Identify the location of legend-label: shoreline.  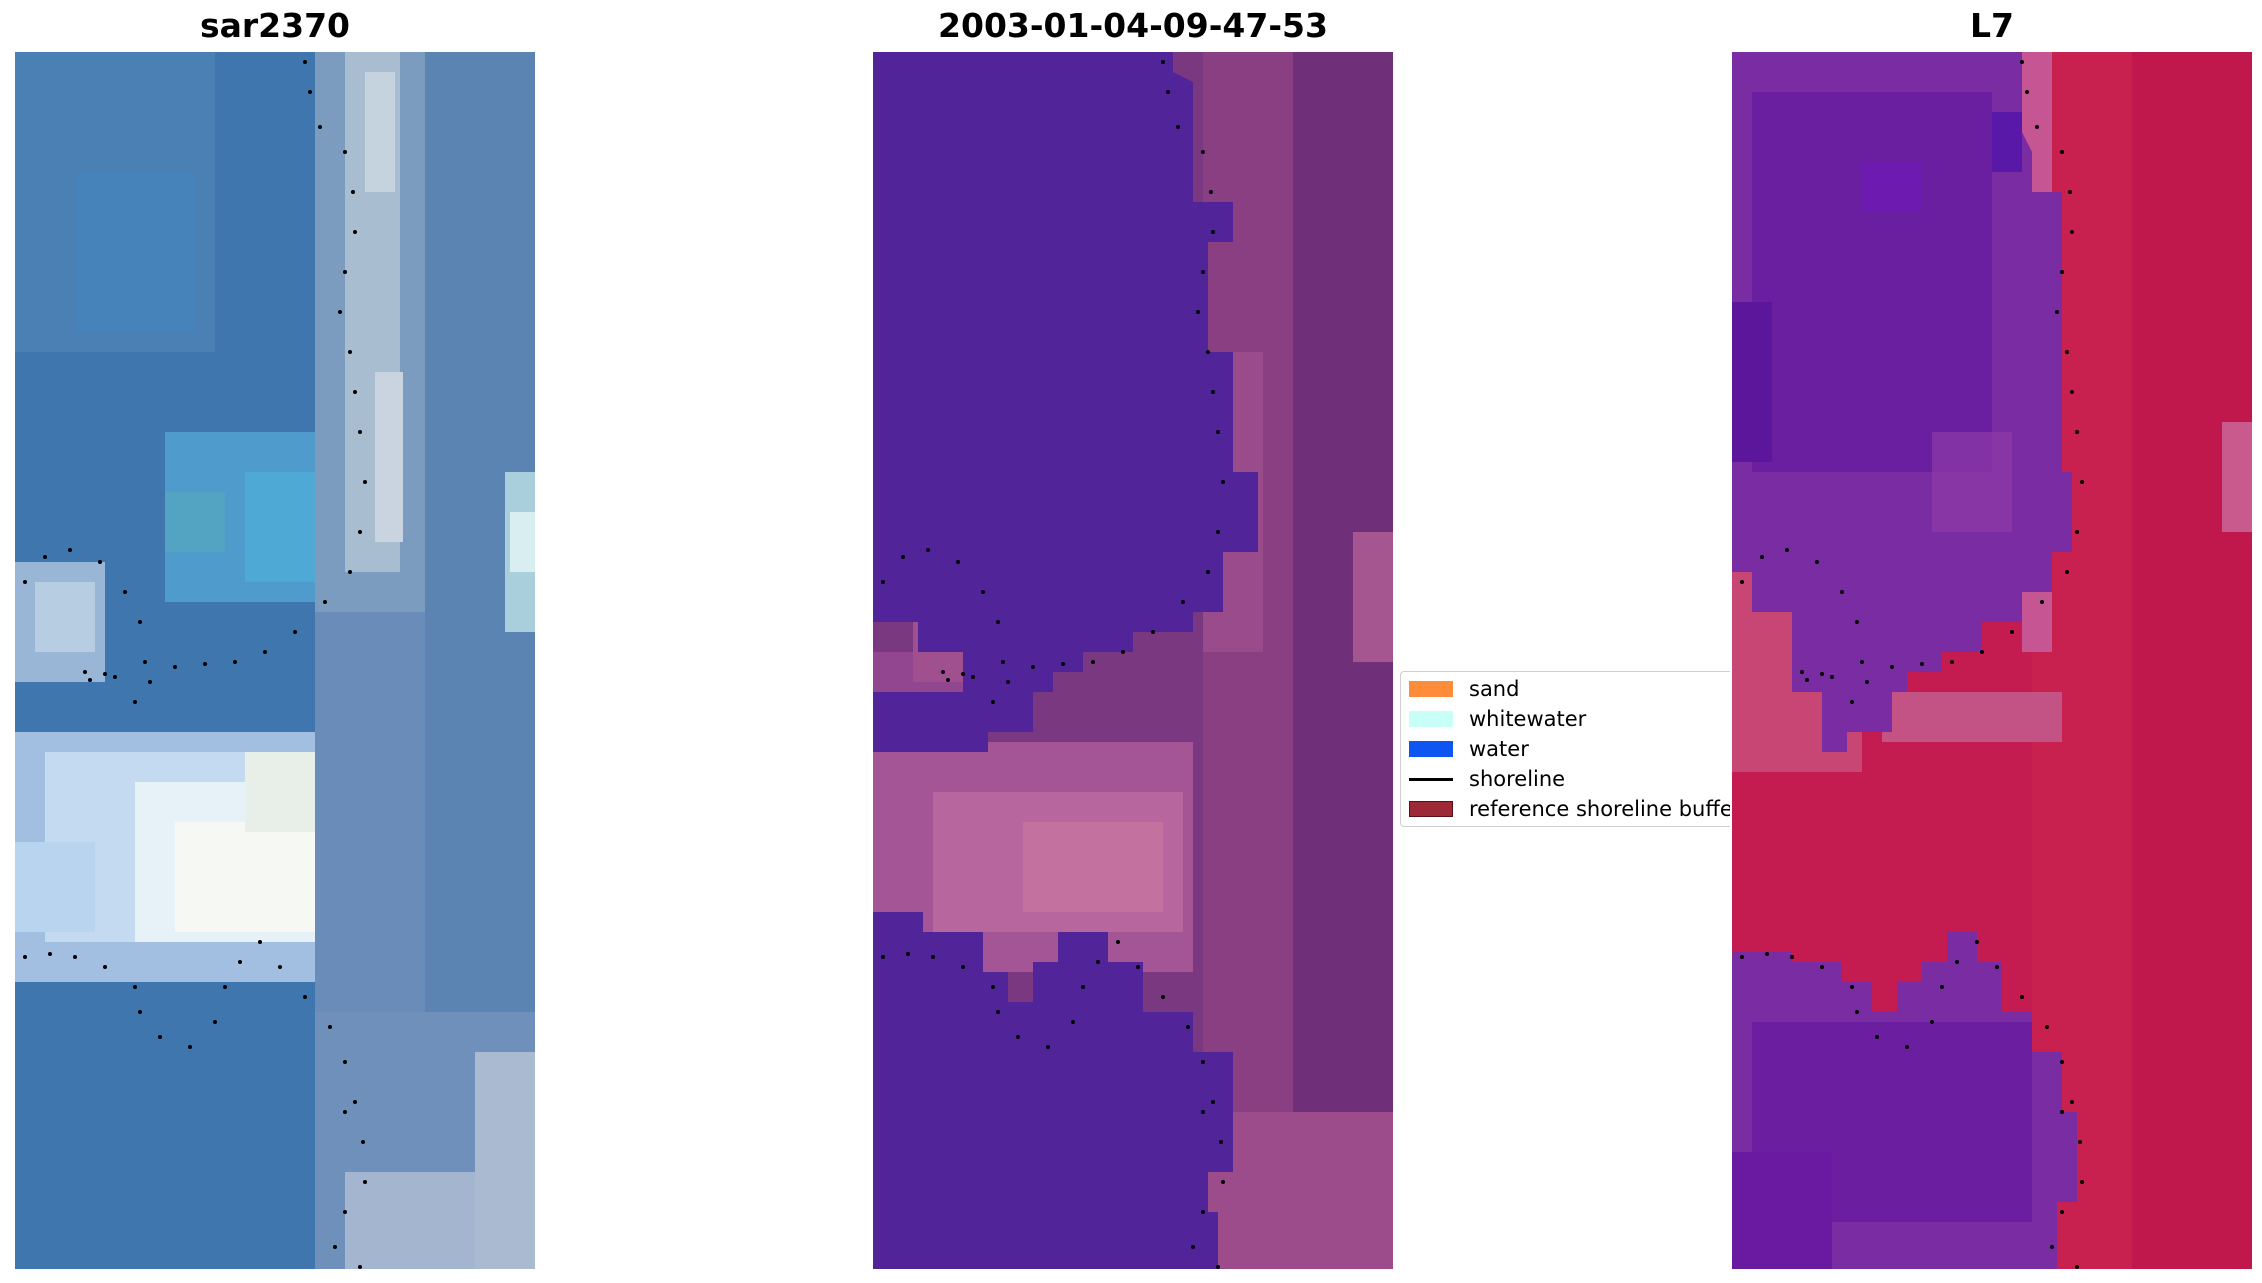
(1517, 779).